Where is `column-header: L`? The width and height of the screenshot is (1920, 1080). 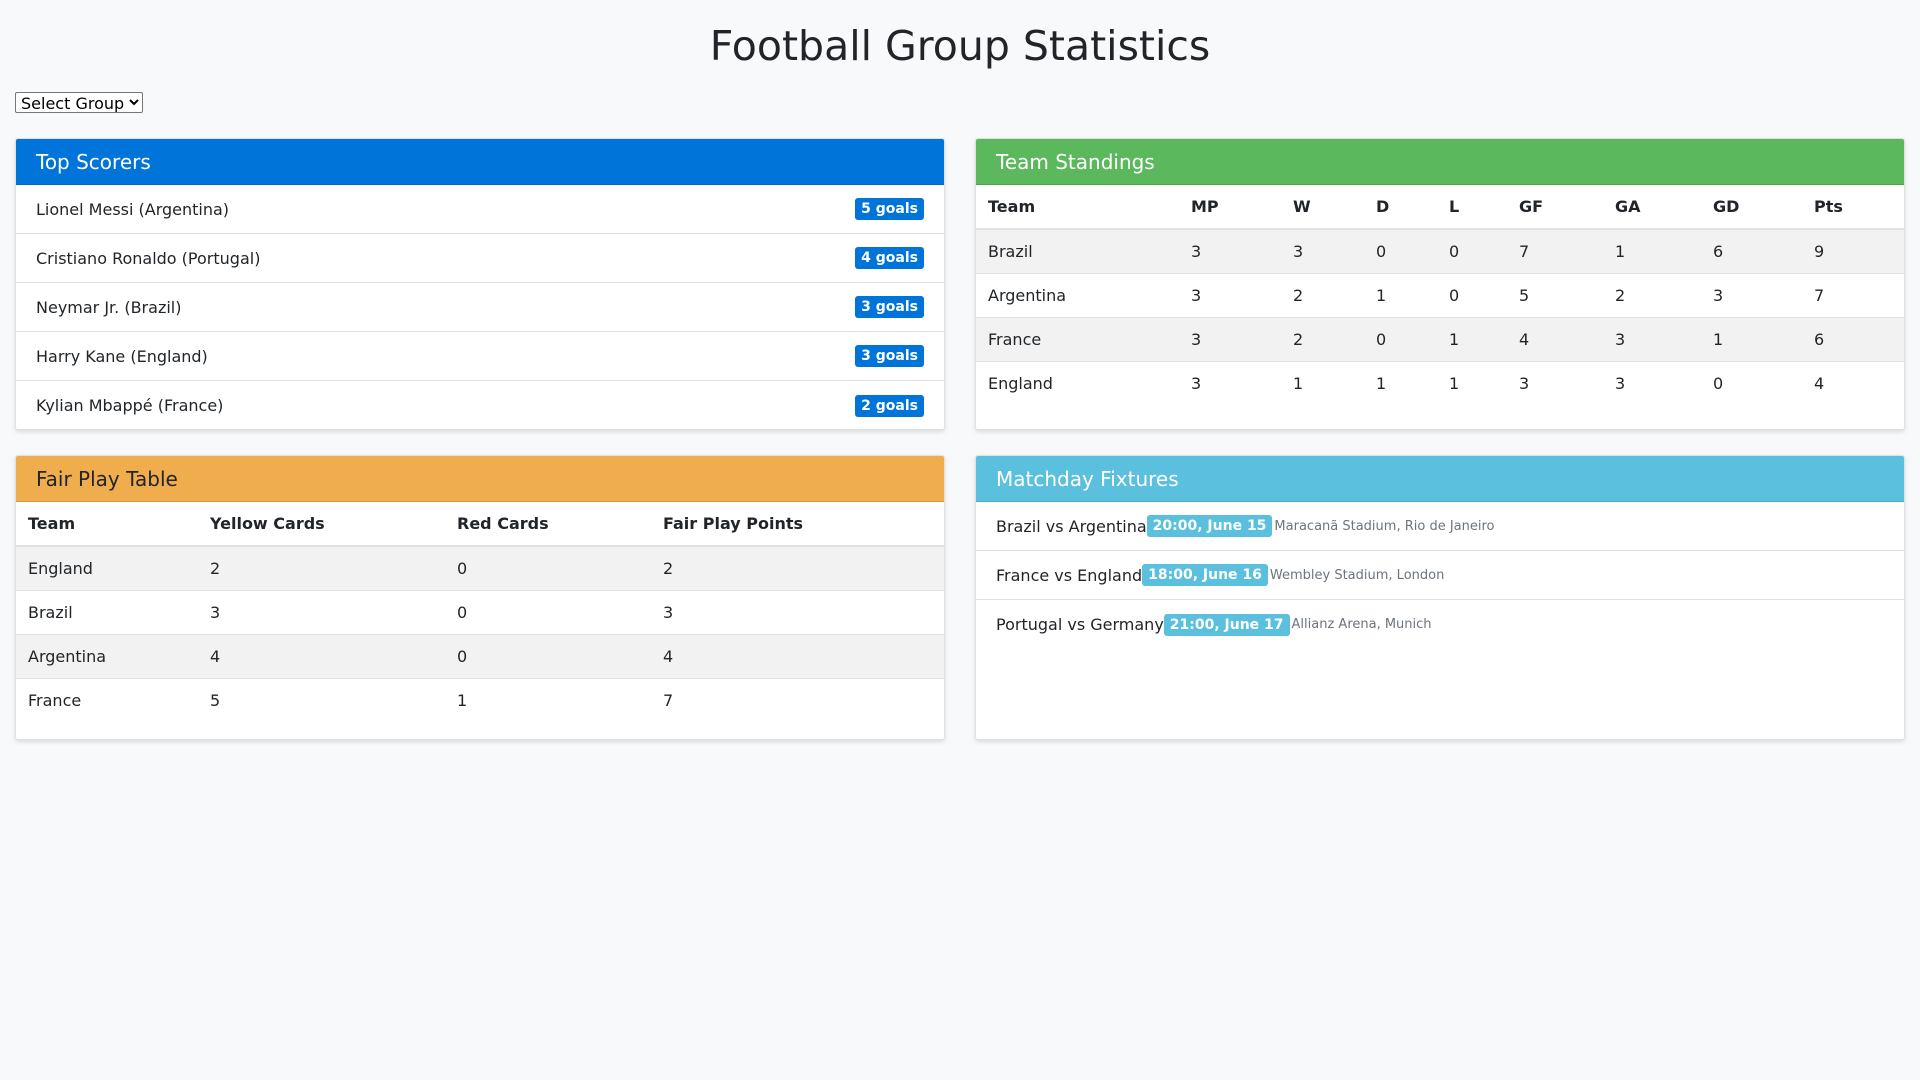 column-header: L is located at coordinates (1472, 207).